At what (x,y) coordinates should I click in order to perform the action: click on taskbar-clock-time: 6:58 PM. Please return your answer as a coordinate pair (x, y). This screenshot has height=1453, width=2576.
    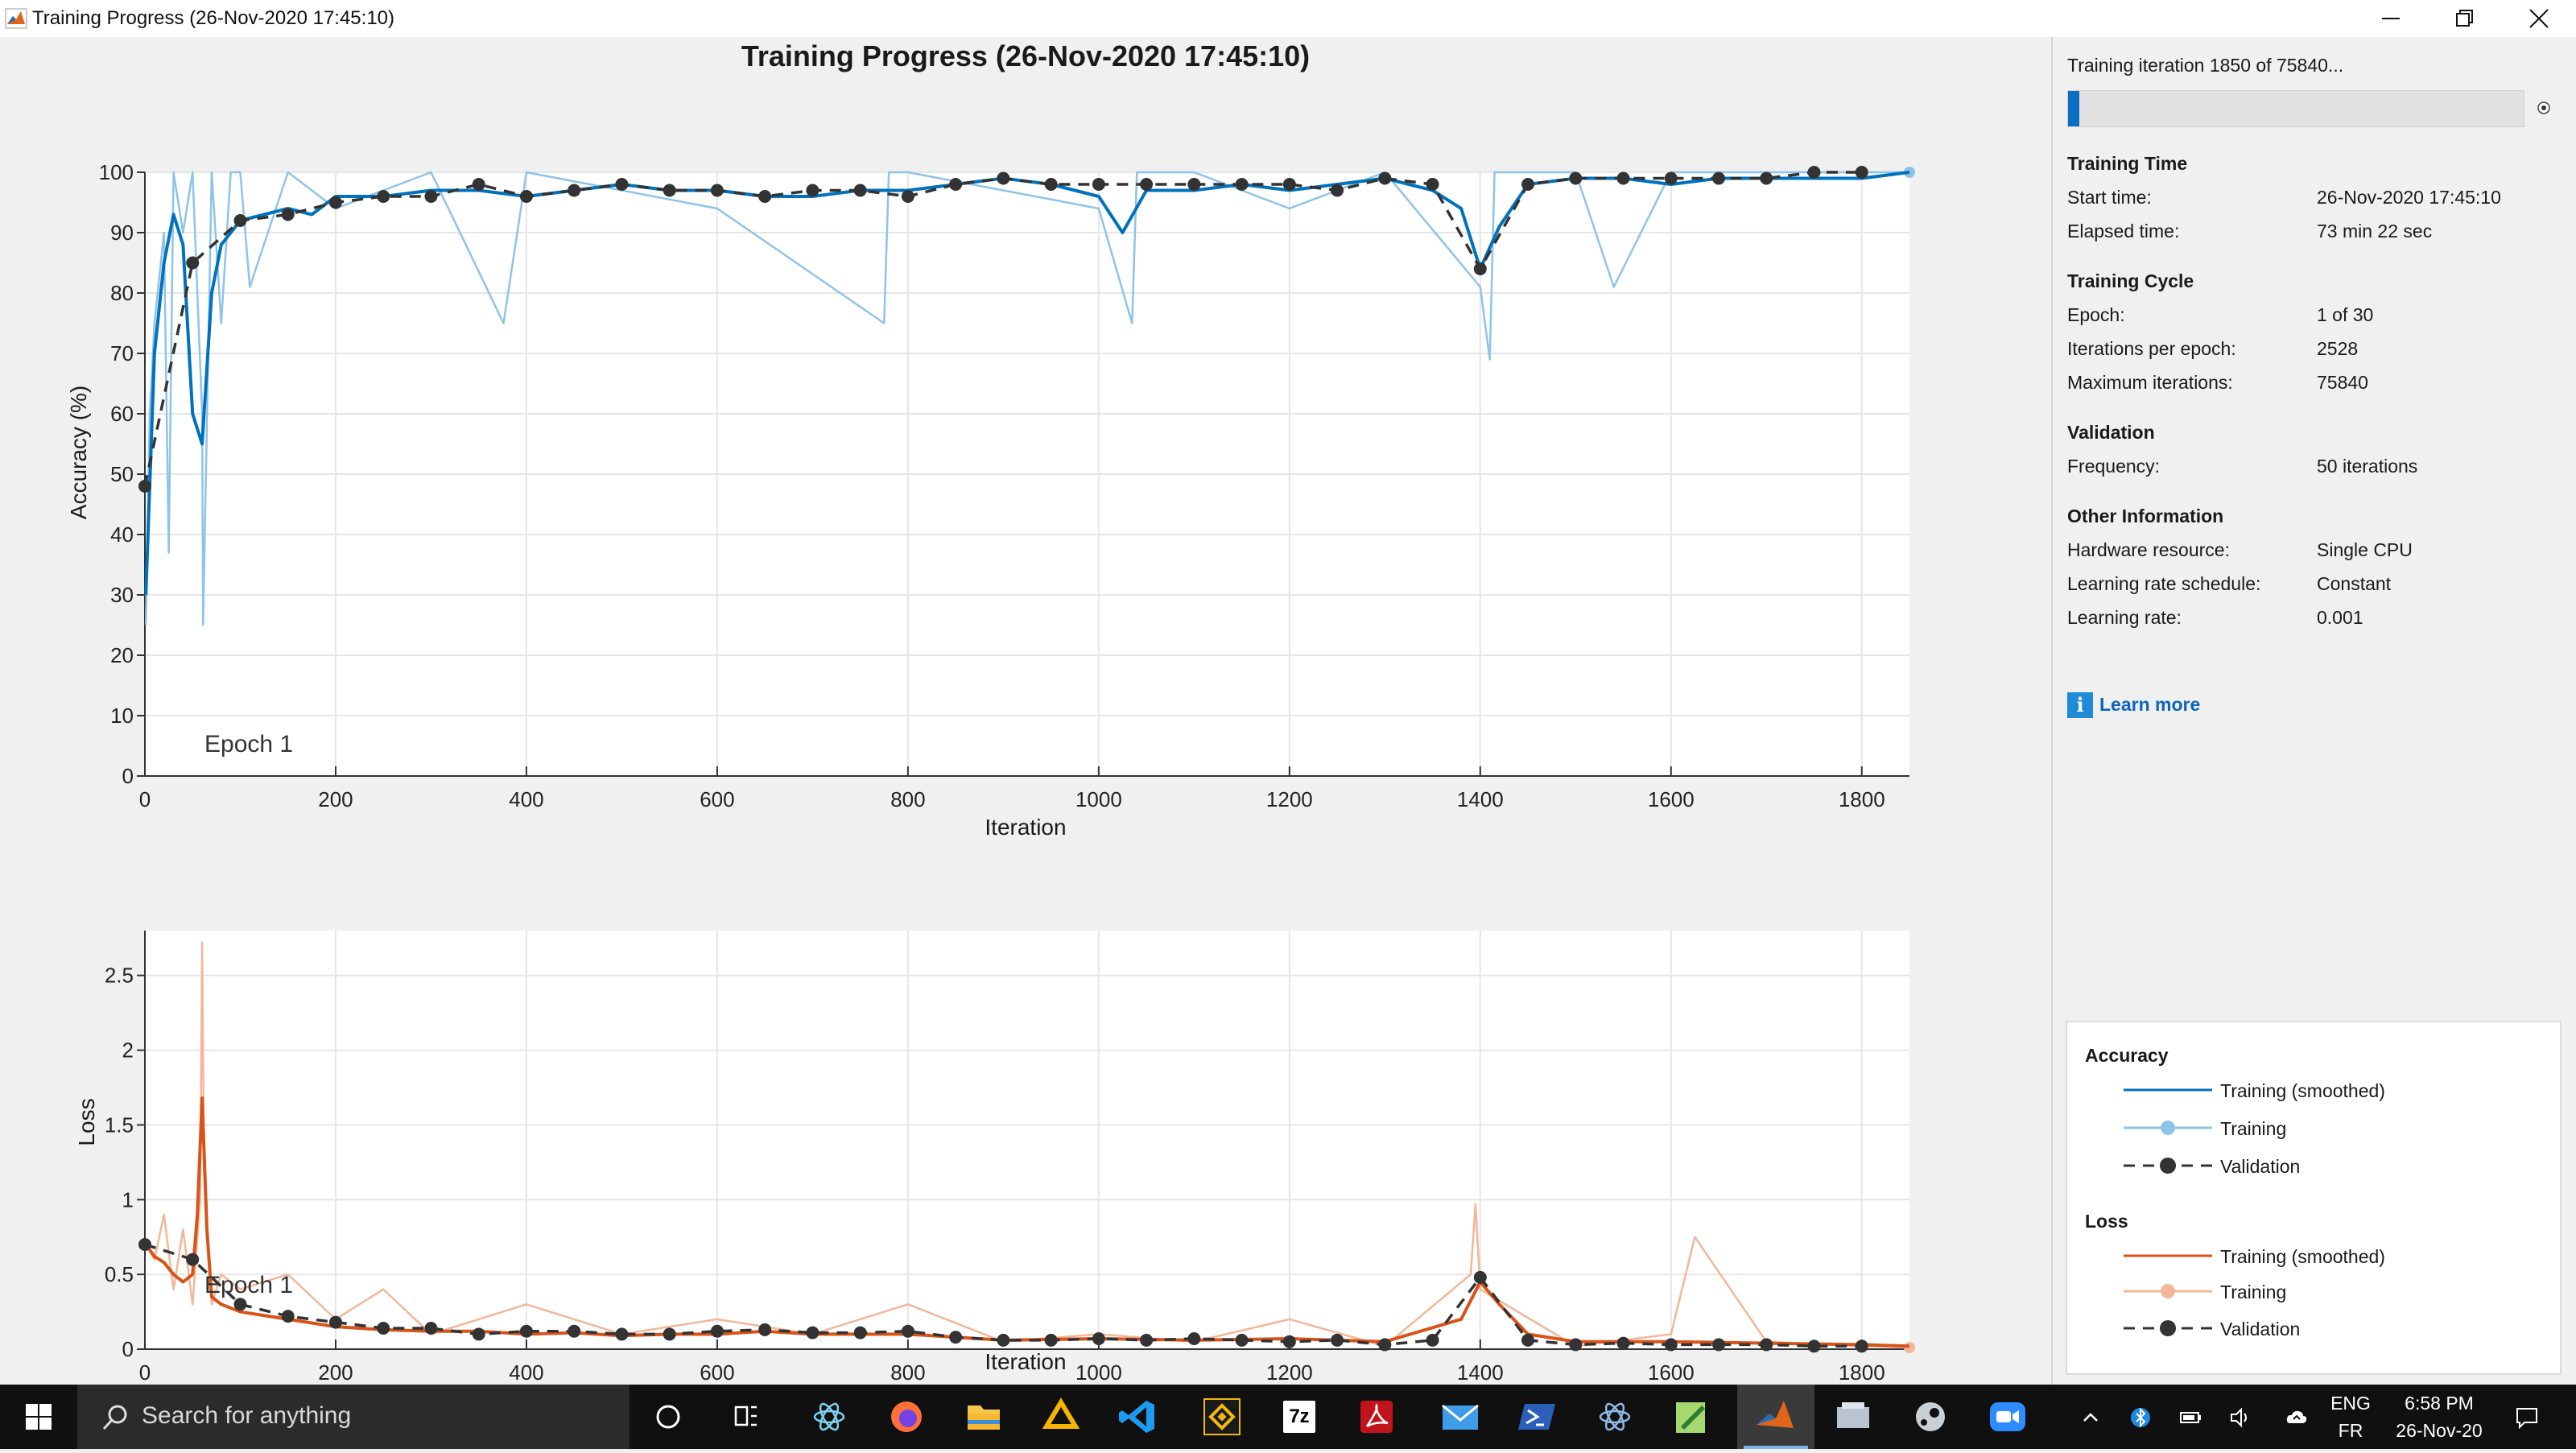
    Looking at the image, I should click on (2439, 1403).